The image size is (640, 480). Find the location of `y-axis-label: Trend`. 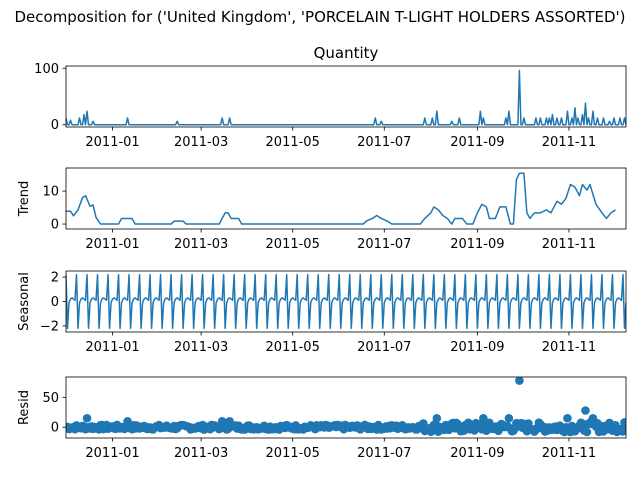

y-axis-label: Trend is located at coordinates (24, 199).